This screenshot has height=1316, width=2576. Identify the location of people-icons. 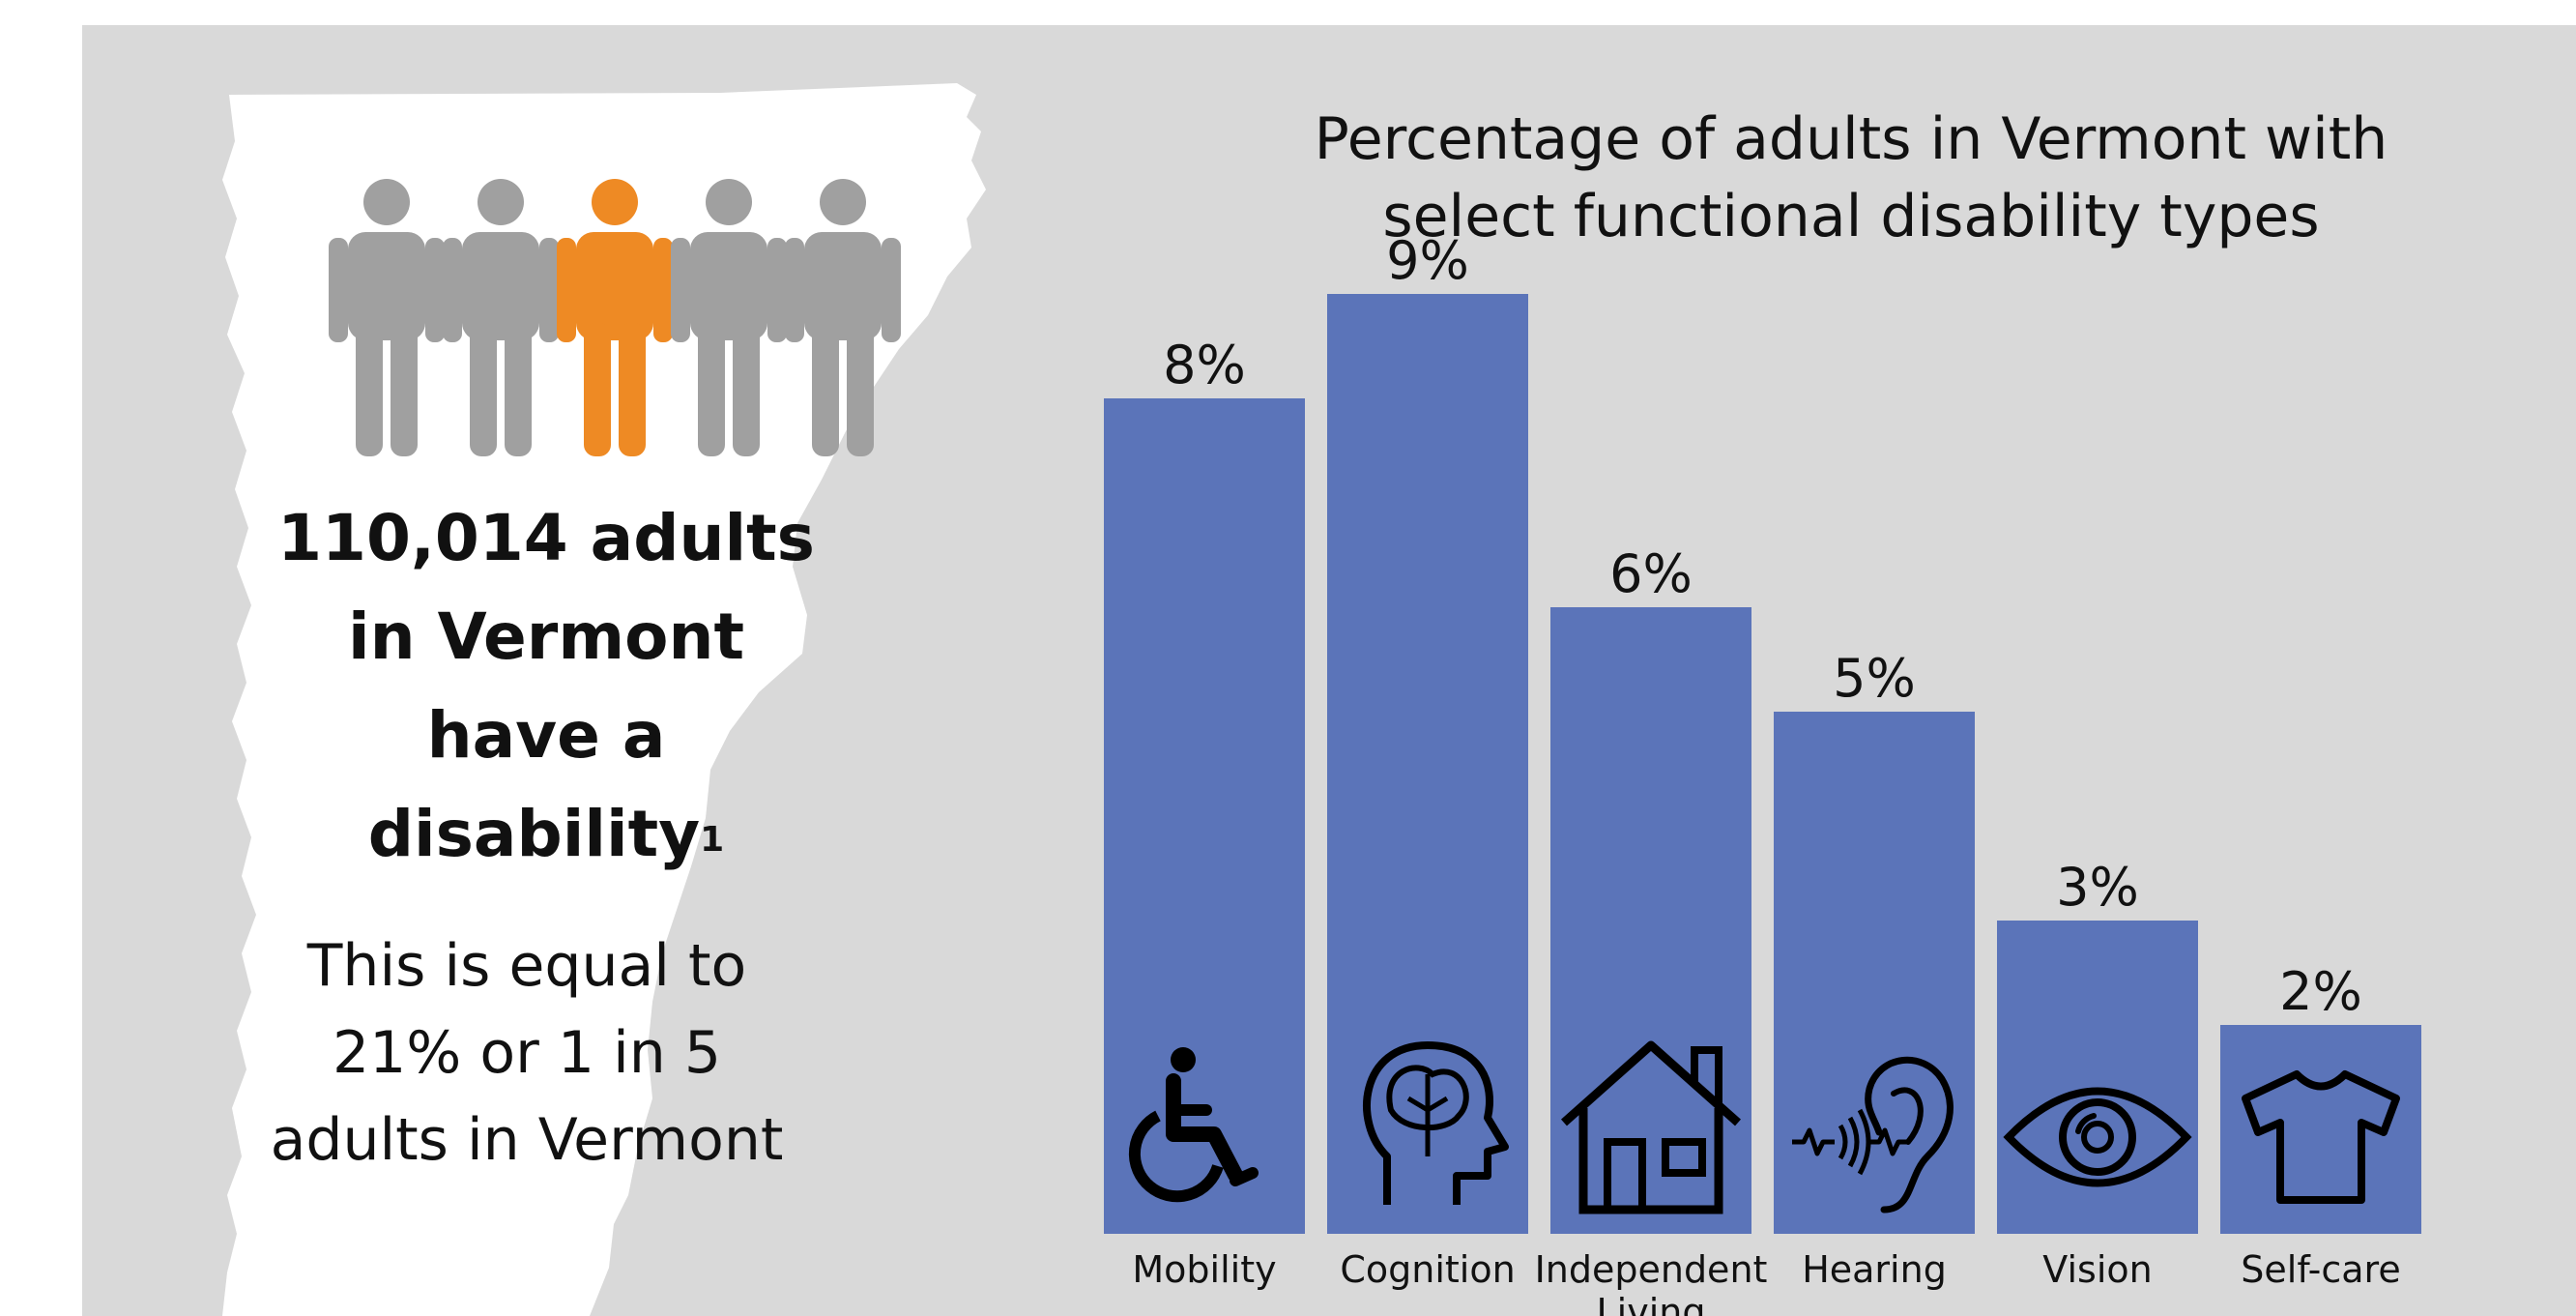
(615, 318).